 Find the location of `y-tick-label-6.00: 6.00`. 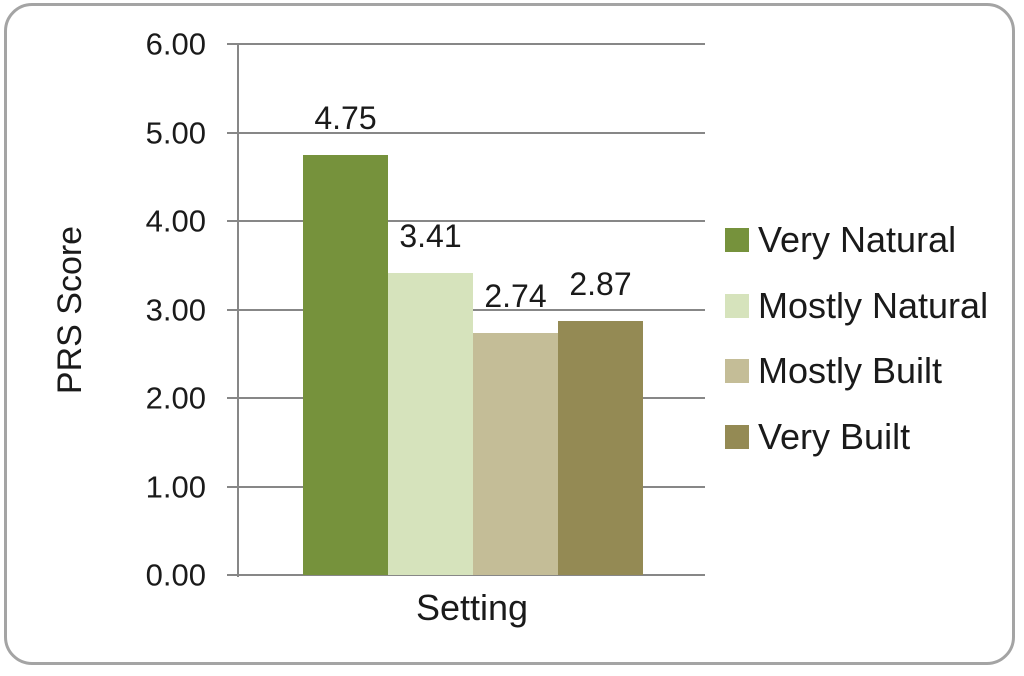

y-tick-label-6.00: 6.00 is located at coordinates (175, 44).